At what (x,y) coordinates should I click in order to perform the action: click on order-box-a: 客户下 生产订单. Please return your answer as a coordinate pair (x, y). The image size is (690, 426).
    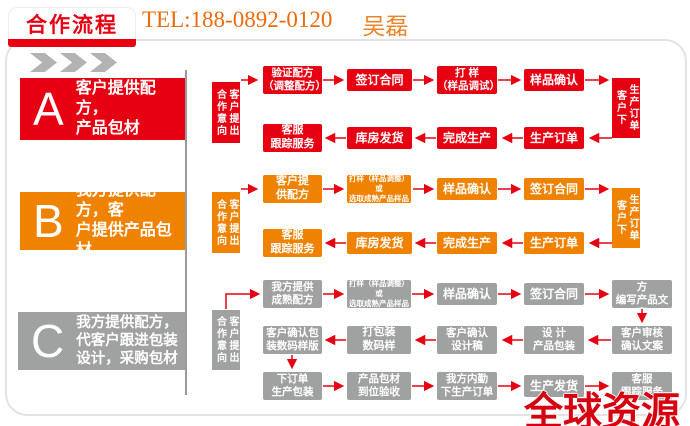
    Looking at the image, I should click on (626, 108).